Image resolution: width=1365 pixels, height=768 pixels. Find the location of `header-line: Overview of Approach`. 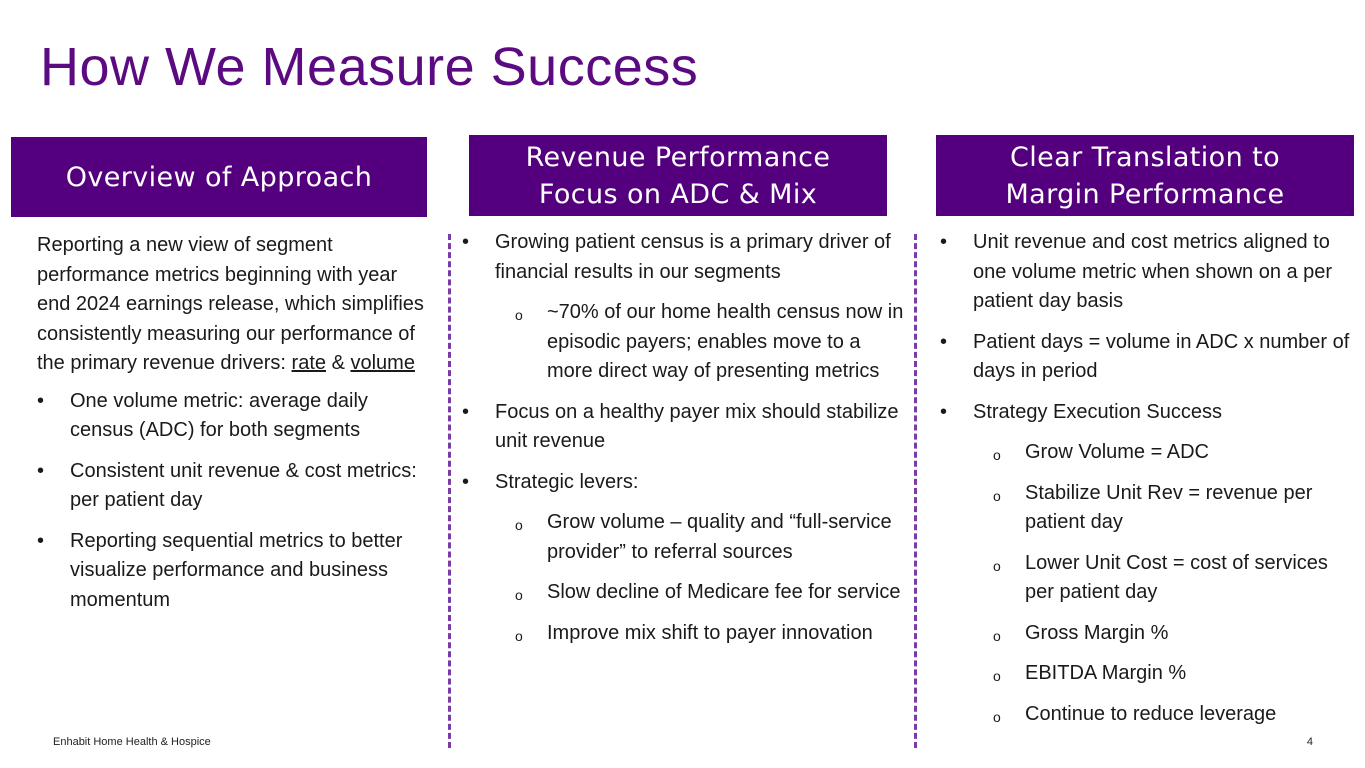

header-line: Overview of Approach is located at coordinates (219, 177).